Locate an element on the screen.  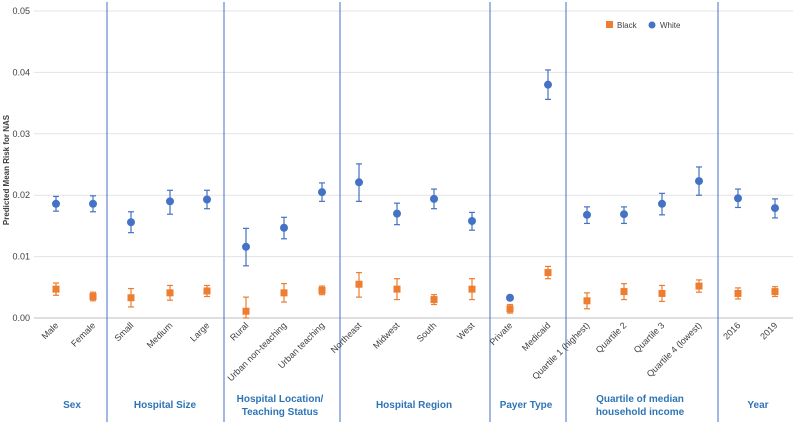
x-tick-label: Quartile 2 is located at coordinates (611, 337).